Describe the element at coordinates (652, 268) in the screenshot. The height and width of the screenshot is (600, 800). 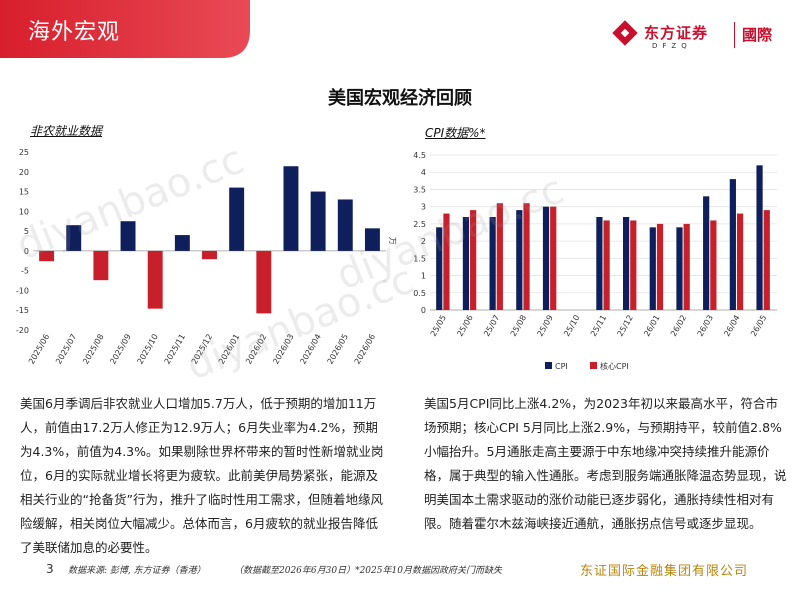
I see `bar-CPI-26/01` at that location.